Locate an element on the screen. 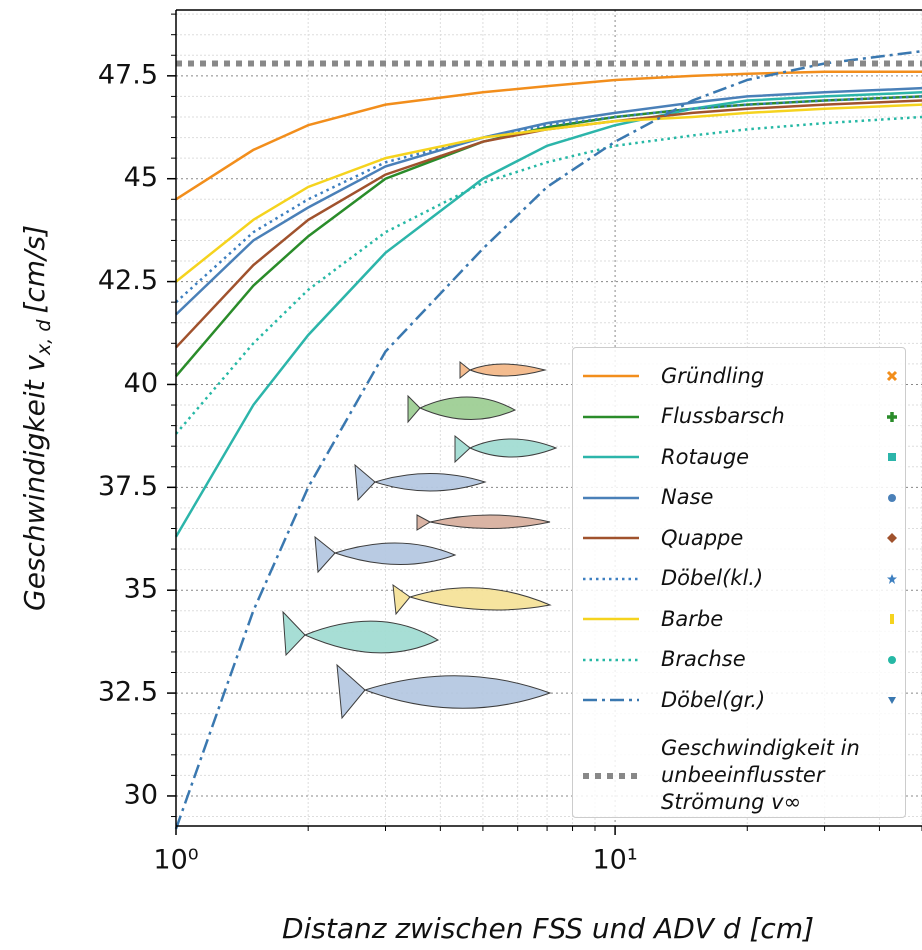 The width and height of the screenshot is (922, 950). y-axis-label: Geschwindigkeit vx, d [cm/s] is located at coordinates (36, 418).